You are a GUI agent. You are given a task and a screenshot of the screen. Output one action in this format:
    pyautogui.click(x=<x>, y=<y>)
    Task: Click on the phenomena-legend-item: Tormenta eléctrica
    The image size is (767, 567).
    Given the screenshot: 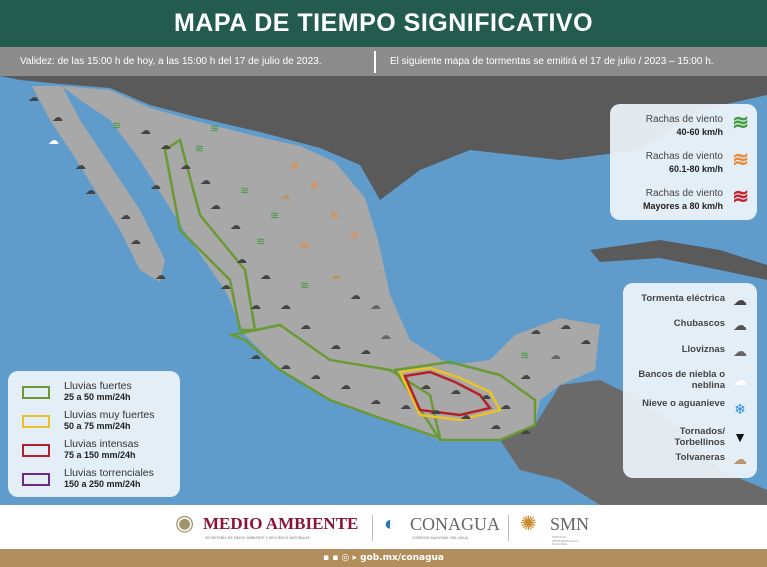 What is the action you would take?
    pyautogui.click(x=677, y=298)
    